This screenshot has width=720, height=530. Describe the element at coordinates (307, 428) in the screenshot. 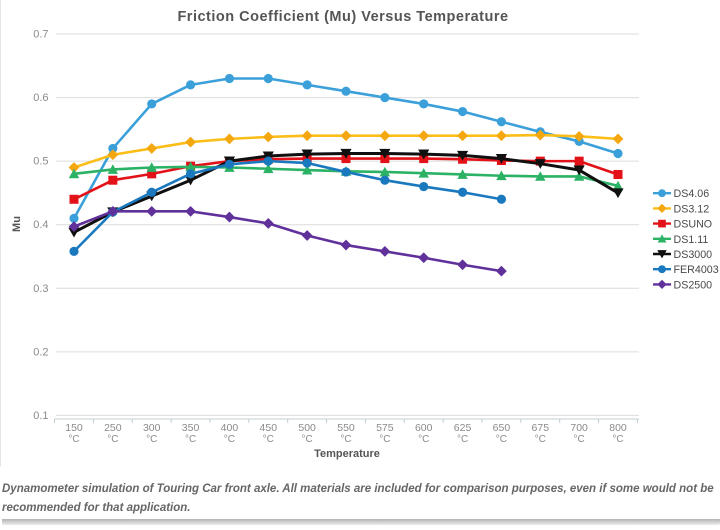

I see `svg-text: 500` at that location.